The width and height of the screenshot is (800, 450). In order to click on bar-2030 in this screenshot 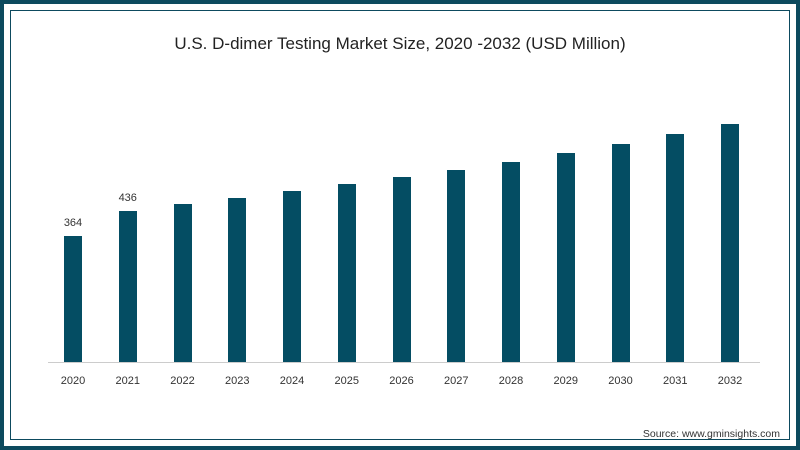, I will do `click(620, 252)`.